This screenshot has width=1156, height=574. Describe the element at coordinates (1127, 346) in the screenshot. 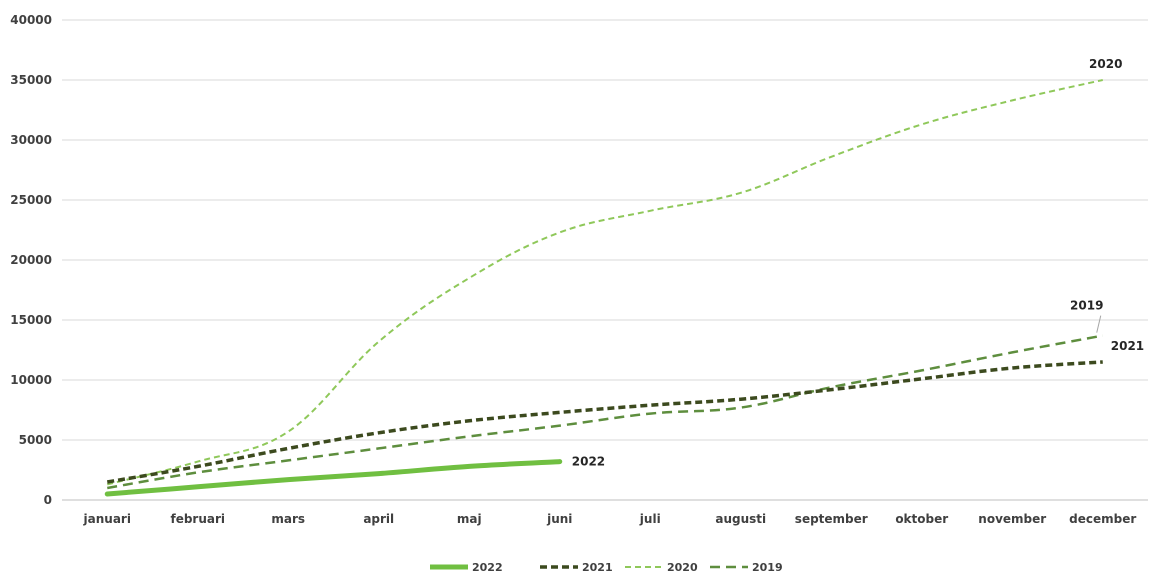

I see `series-end-label-2021: 2021` at that location.